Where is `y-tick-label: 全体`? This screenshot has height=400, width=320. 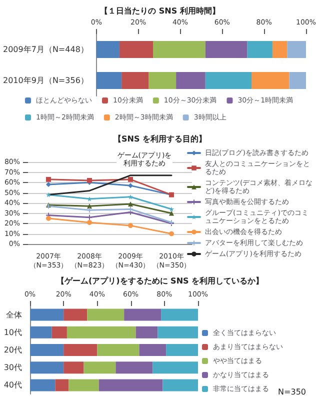 y-tick-label: 全体 is located at coordinates (14, 315).